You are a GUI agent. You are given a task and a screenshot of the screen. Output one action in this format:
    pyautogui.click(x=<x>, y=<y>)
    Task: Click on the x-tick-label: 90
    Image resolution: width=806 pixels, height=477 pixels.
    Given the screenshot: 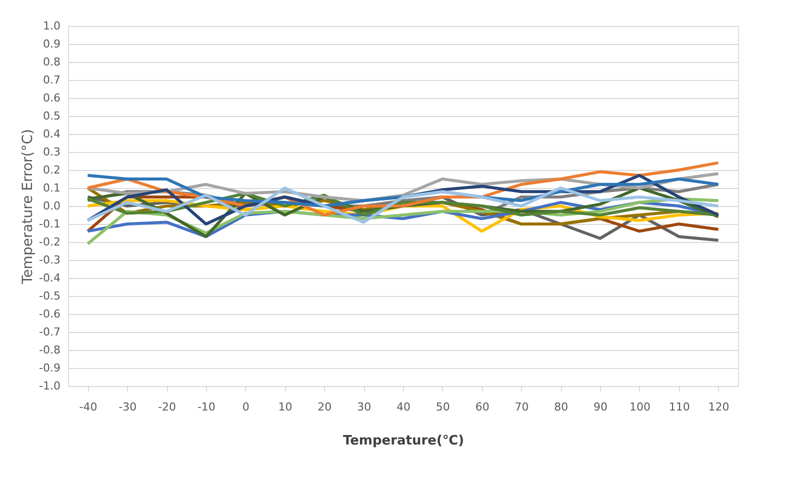 What is the action you would take?
    pyautogui.click(x=601, y=407)
    